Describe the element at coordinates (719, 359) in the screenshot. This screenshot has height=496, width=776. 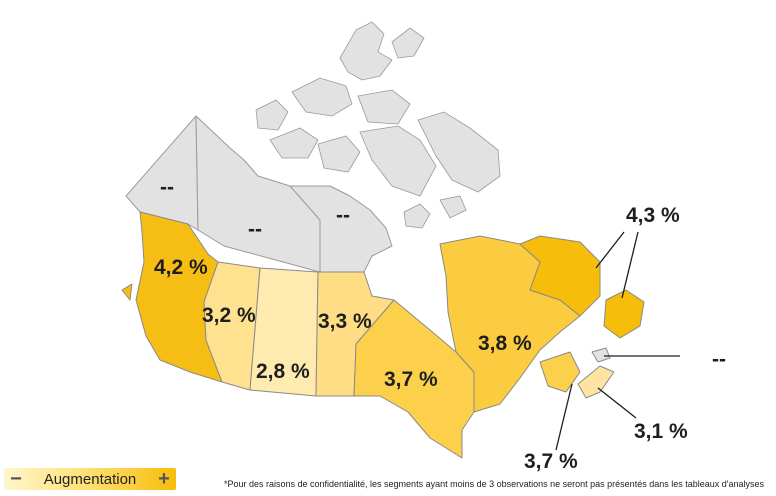
I see `value-label-prince-edward-island: --` at that location.